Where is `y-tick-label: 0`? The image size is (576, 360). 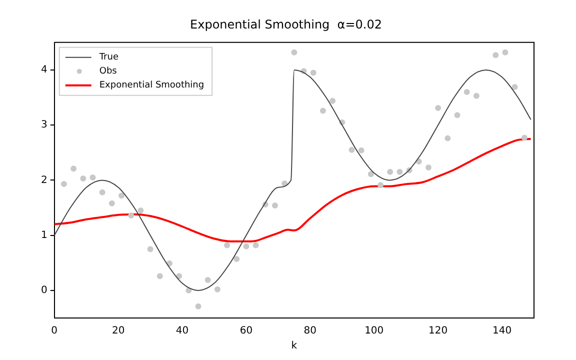
y-tick-label: 0 is located at coordinates (44, 290).